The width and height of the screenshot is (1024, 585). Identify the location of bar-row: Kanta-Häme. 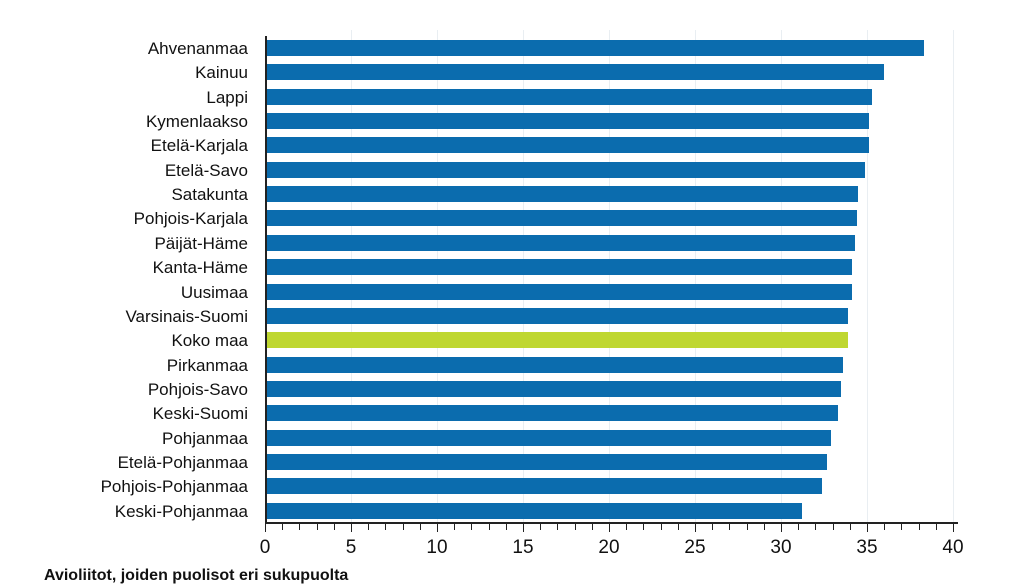
(512, 268).